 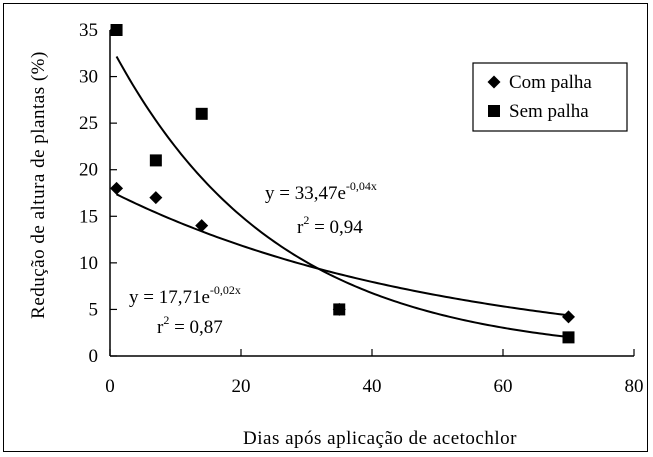 What do you see at coordinates (195, 327) in the screenshot?
I see `com-palha-r2-value: = 0,87` at bounding box center [195, 327].